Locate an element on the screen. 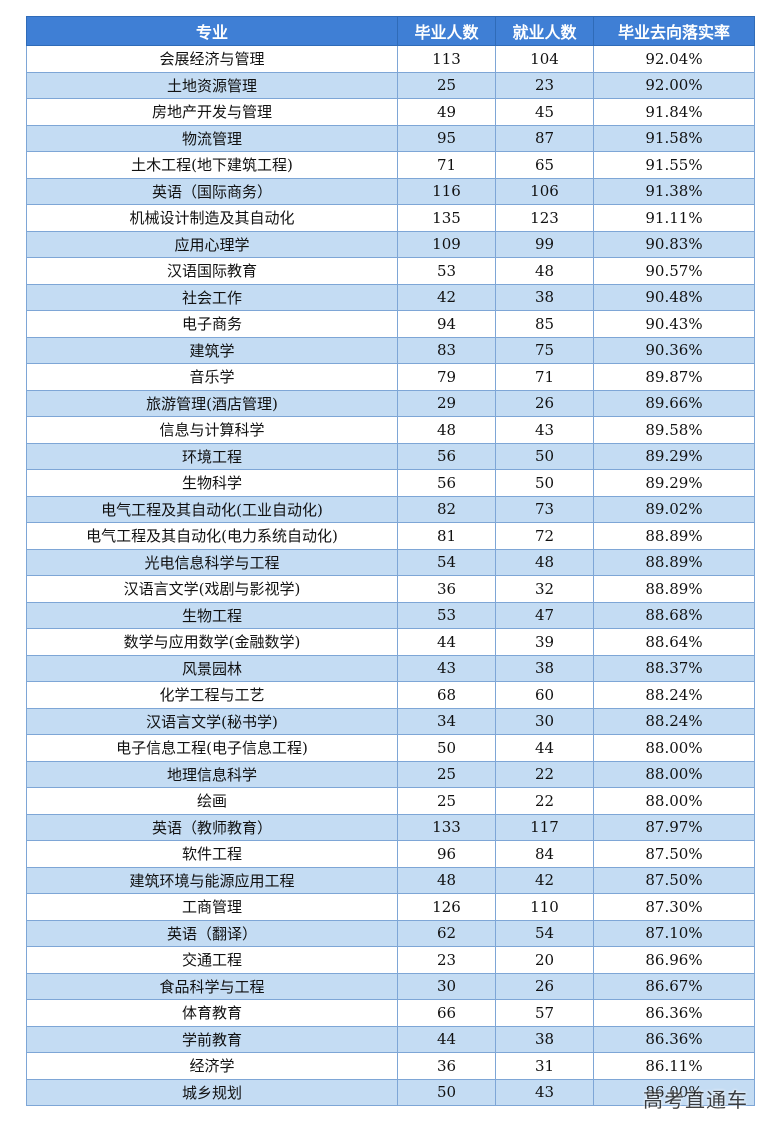 This screenshot has height=1136, width=778. table-row: 汉语国际教育 53 48 90.57% is located at coordinates (390, 271).